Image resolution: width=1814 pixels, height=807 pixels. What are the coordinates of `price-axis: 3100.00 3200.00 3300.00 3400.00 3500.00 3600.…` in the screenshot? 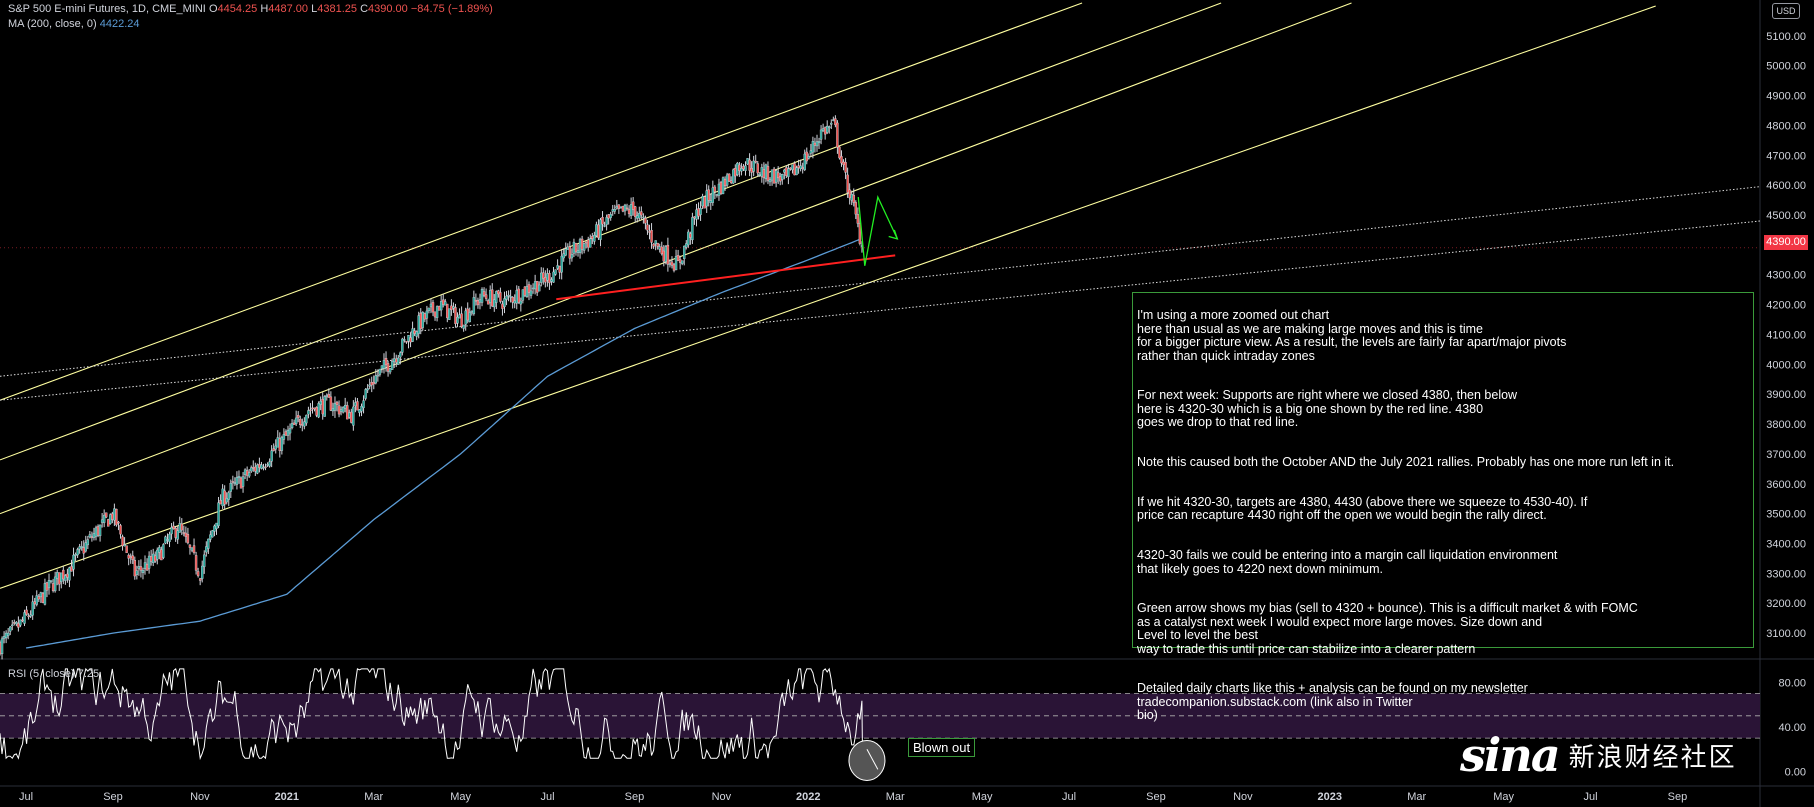 It's located at (1786, 335).